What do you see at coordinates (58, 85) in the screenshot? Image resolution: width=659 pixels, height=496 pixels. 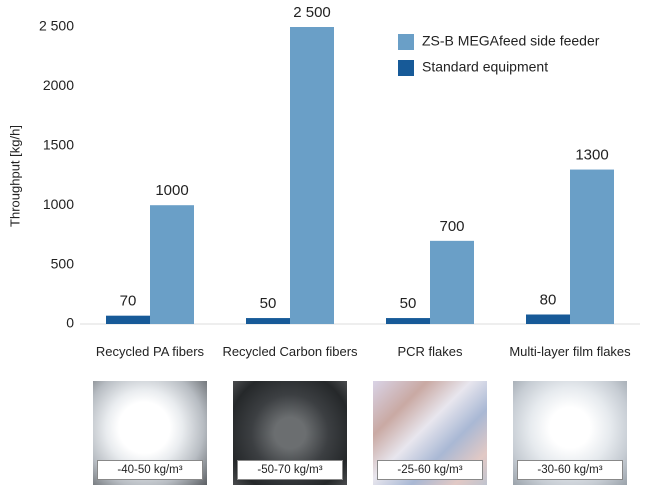 I see `y-tick-label: 2000` at bounding box center [58, 85].